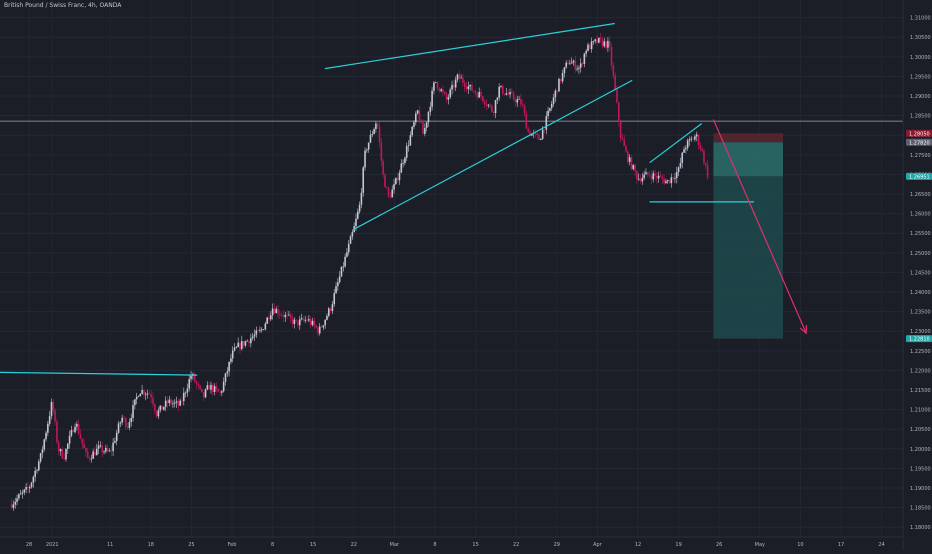  Describe the element at coordinates (52, 545) in the screenshot. I see `x-tick-label: 2021` at that location.